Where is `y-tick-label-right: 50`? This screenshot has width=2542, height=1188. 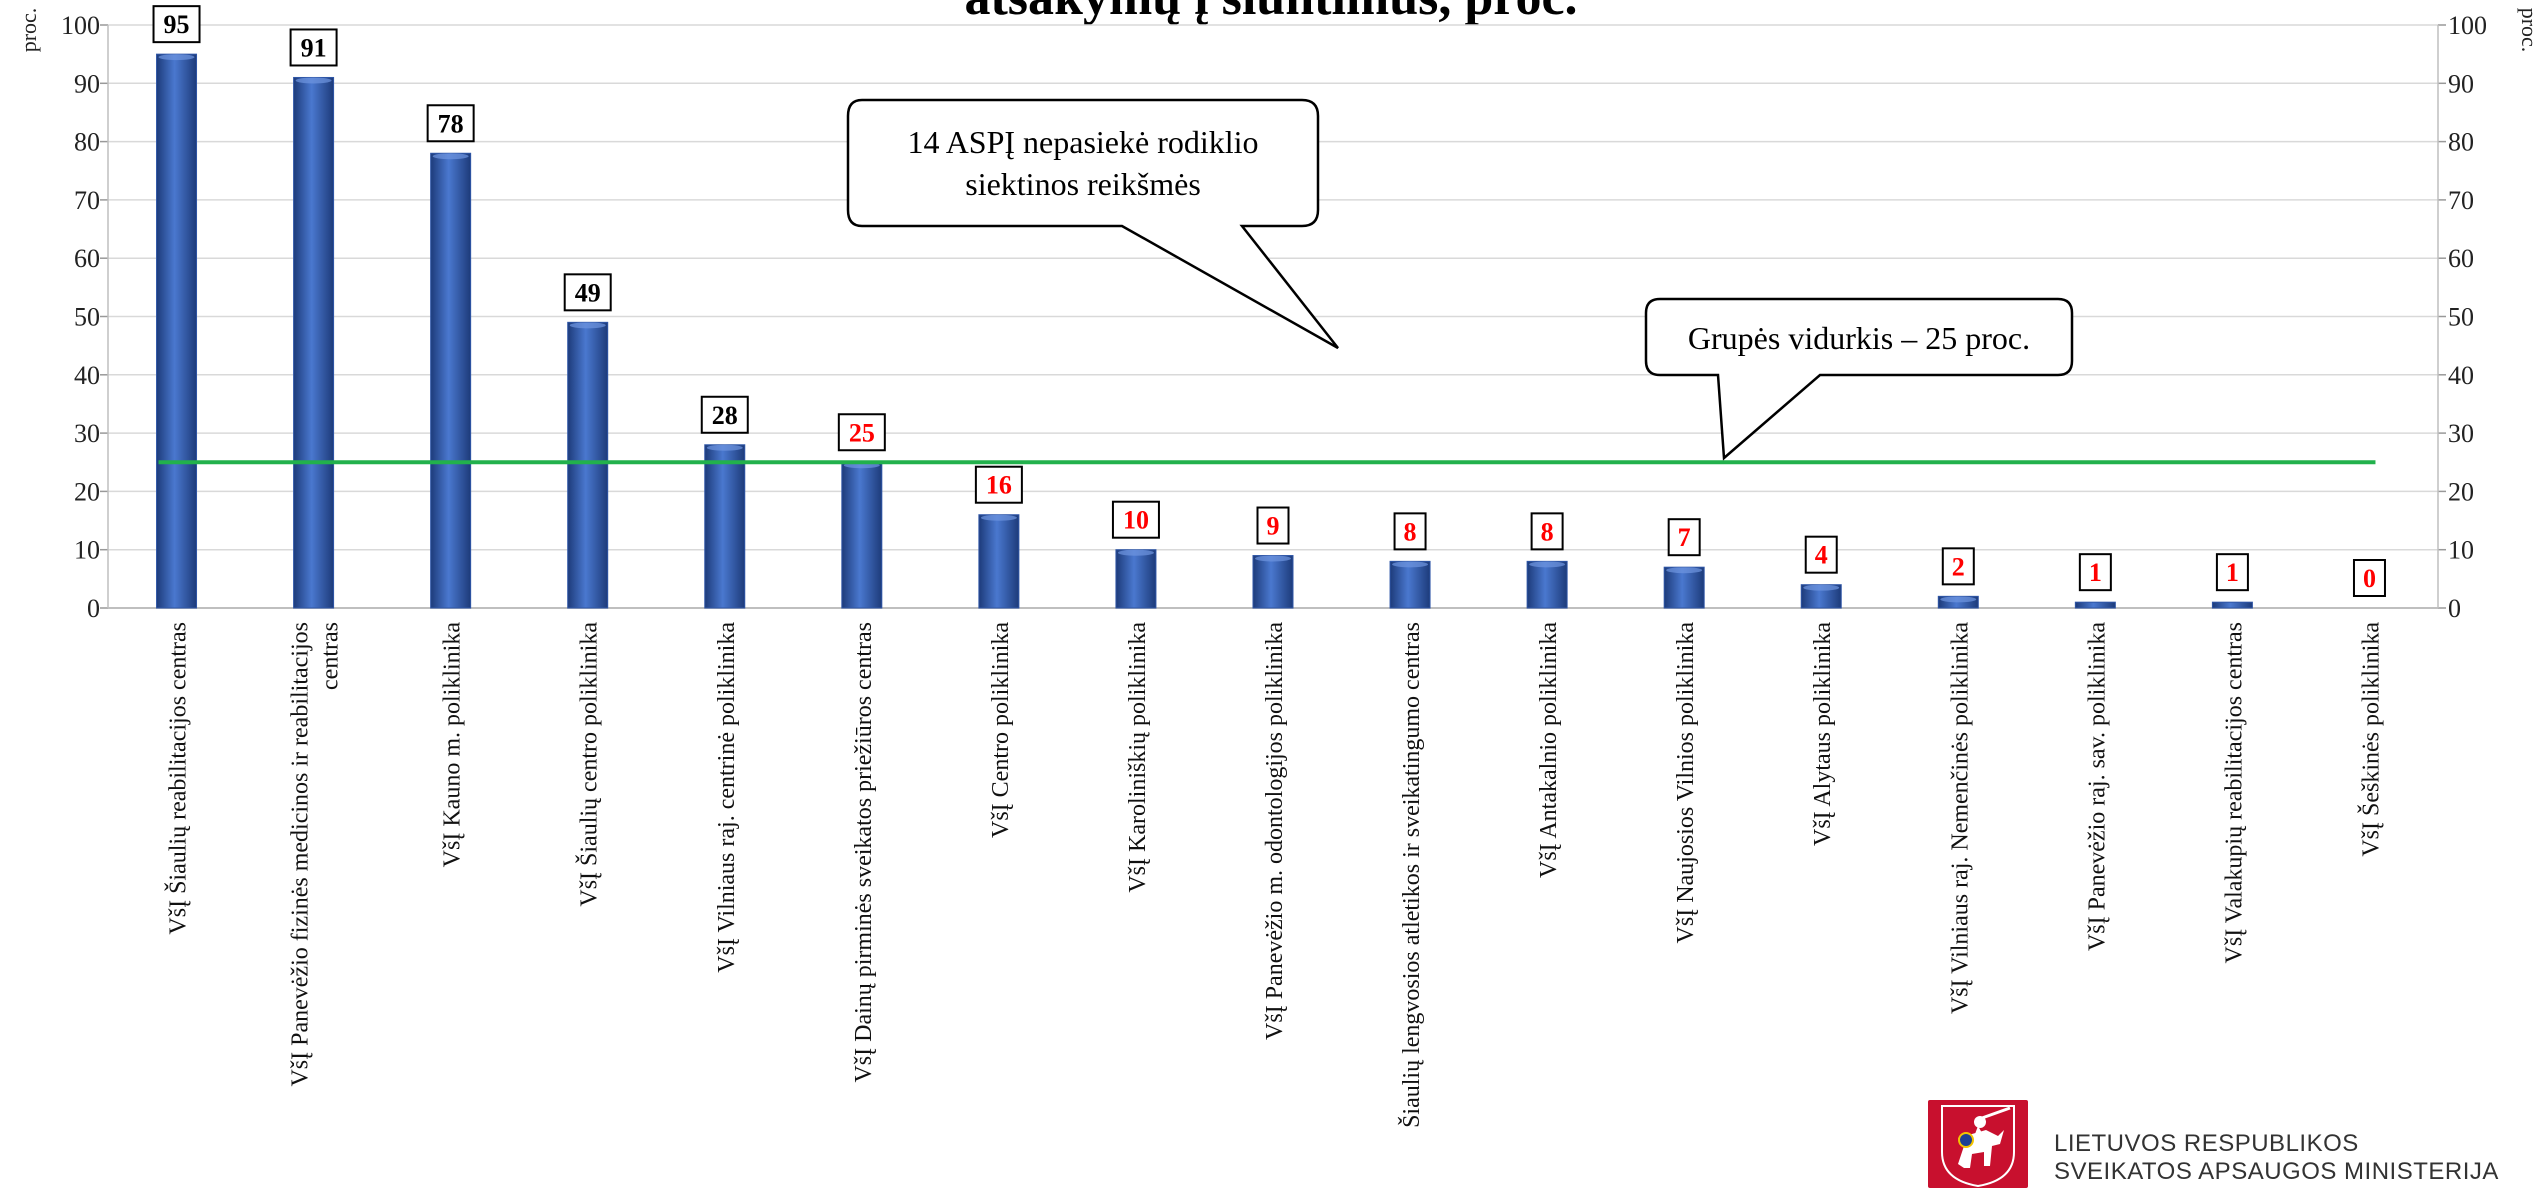 y-tick-label-right: 50 is located at coordinates (2461, 317).